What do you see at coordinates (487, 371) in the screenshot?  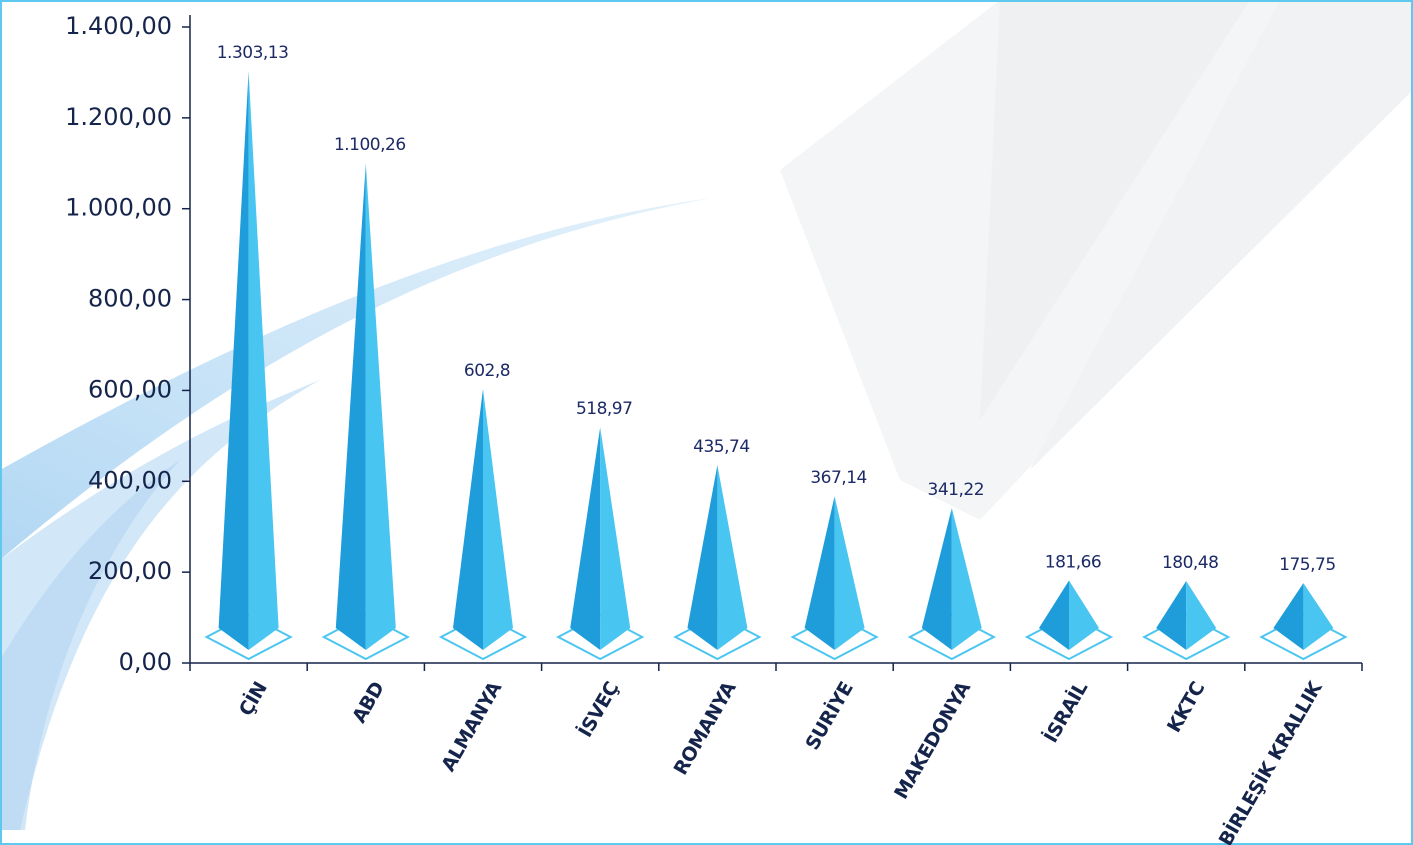 I see `value-label: 602,8` at bounding box center [487, 371].